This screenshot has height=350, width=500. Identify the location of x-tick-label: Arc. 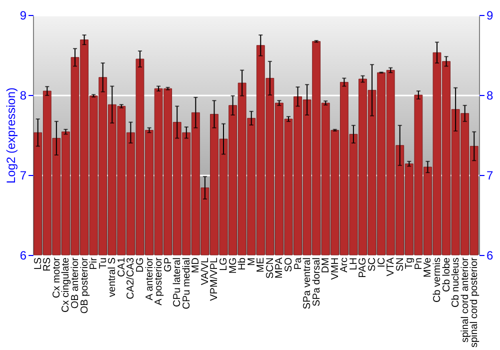
(344, 265).